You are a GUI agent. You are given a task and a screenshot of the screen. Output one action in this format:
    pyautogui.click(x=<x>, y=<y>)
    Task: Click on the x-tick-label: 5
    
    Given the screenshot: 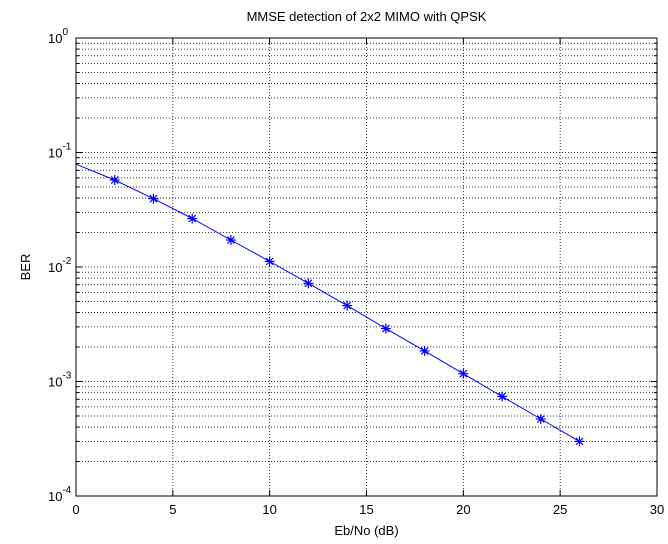 What is the action you would take?
    pyautogui.click(x=172, y=509)
    